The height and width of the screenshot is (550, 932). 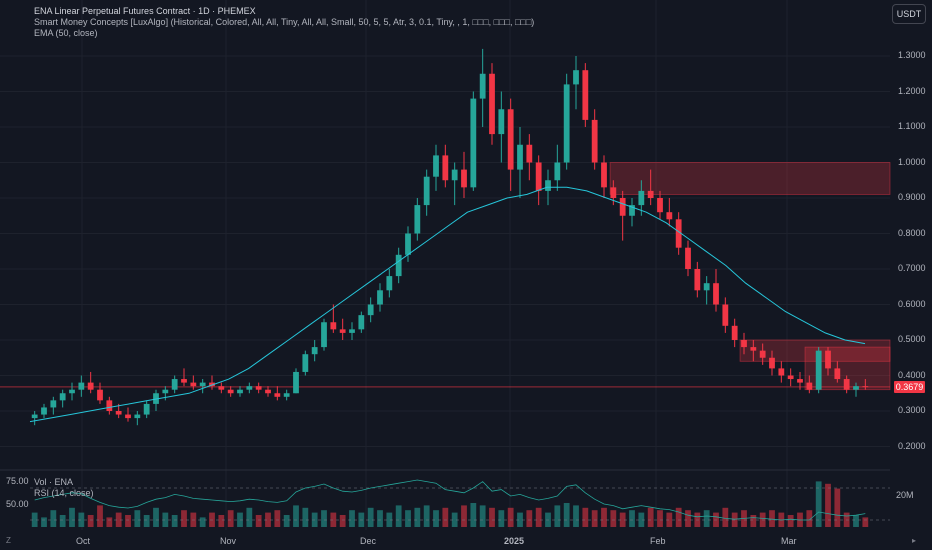 I want to click on price-axis-label: 1.2000, so click(x=912, y=90).